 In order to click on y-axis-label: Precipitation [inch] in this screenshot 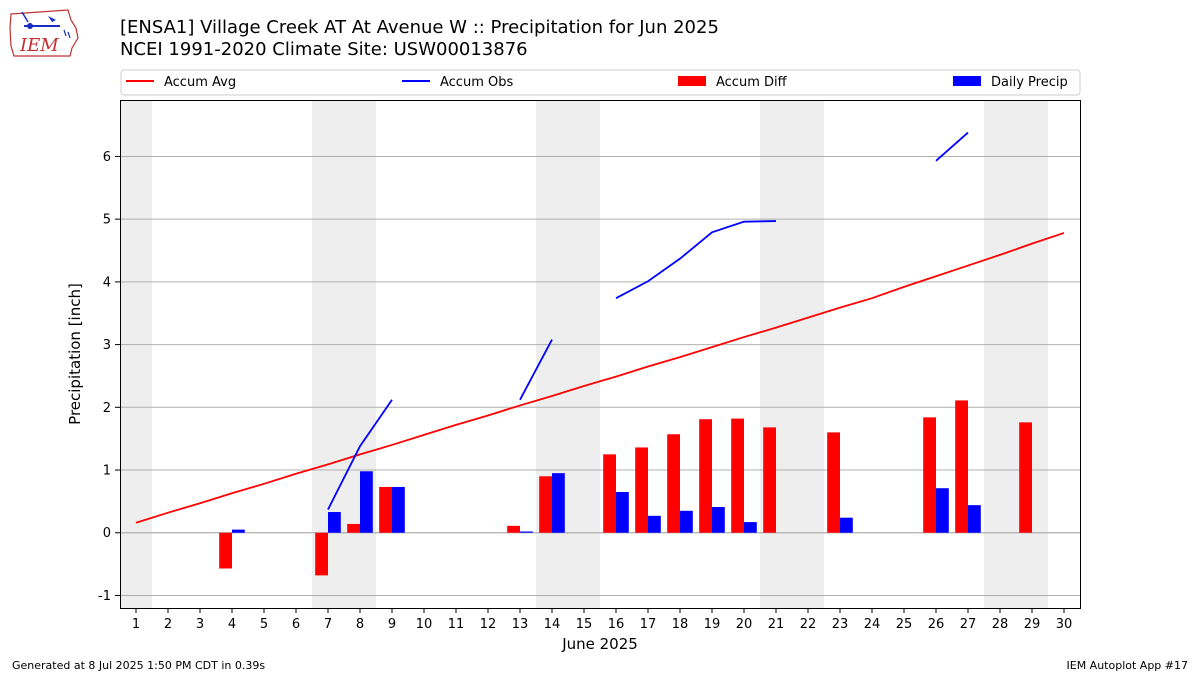, I will do `click(75, 354)`.